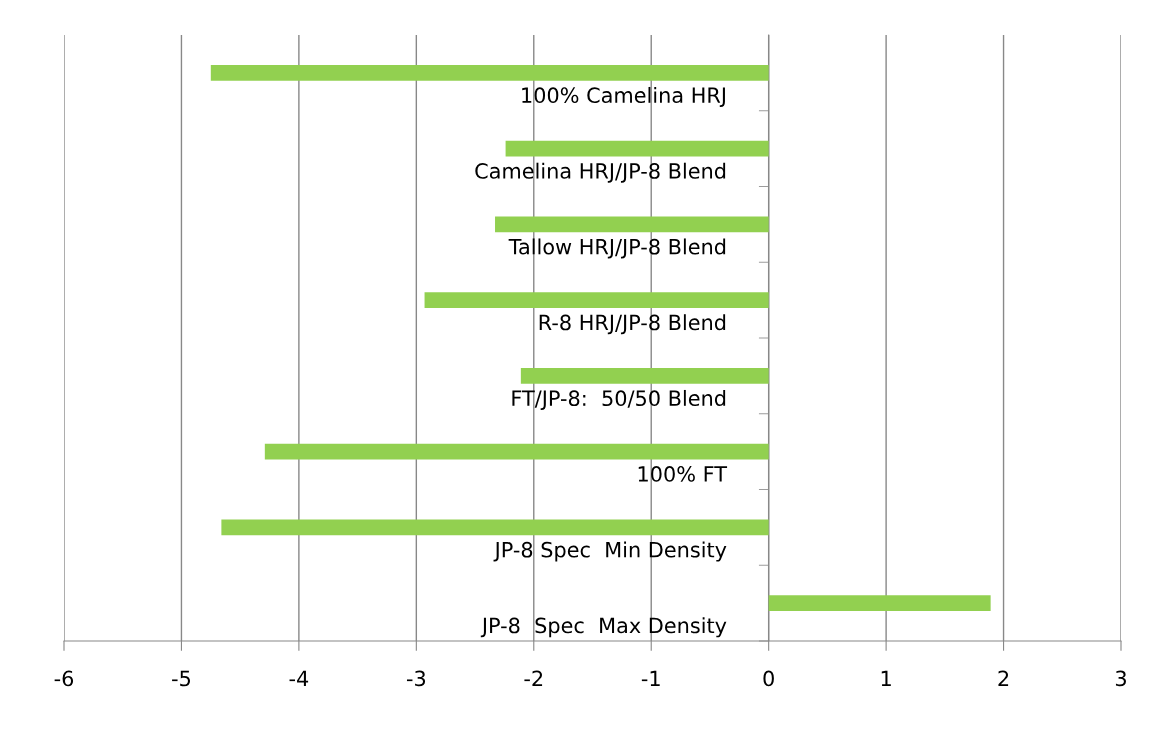 The image size is (1156, 734). Describe the element at coordinates (768, 678) in the screenshot. I see `x-tick-label: 0` at that location.